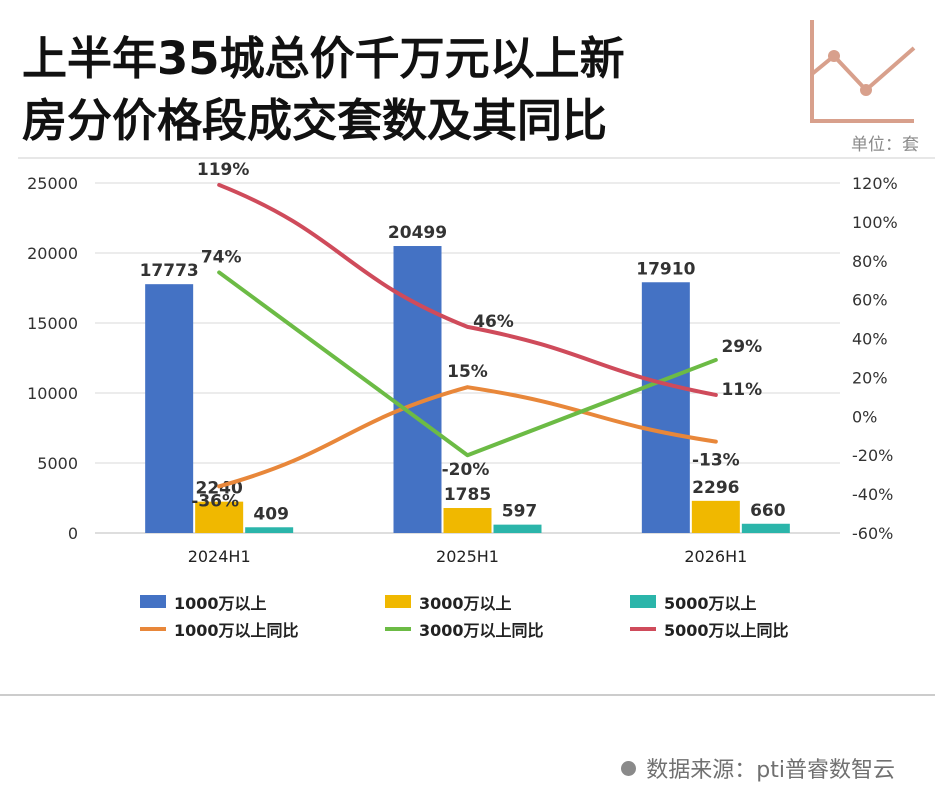  Describe the element at coordinates (665, 269) in the screenshot. I see `bar-data-label: 17910` at that location.